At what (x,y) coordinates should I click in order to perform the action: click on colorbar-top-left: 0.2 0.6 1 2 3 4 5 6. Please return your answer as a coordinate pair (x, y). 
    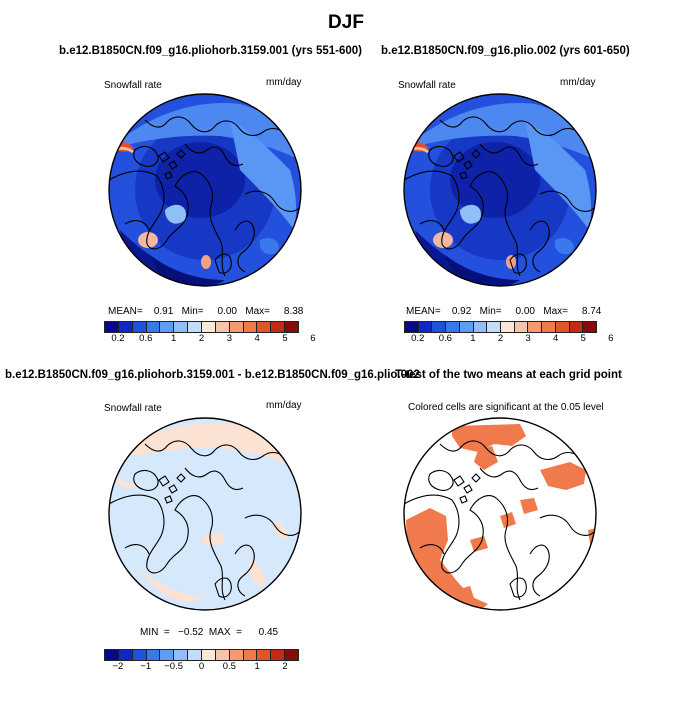
    Looking at the image, I should click on (210, 333).